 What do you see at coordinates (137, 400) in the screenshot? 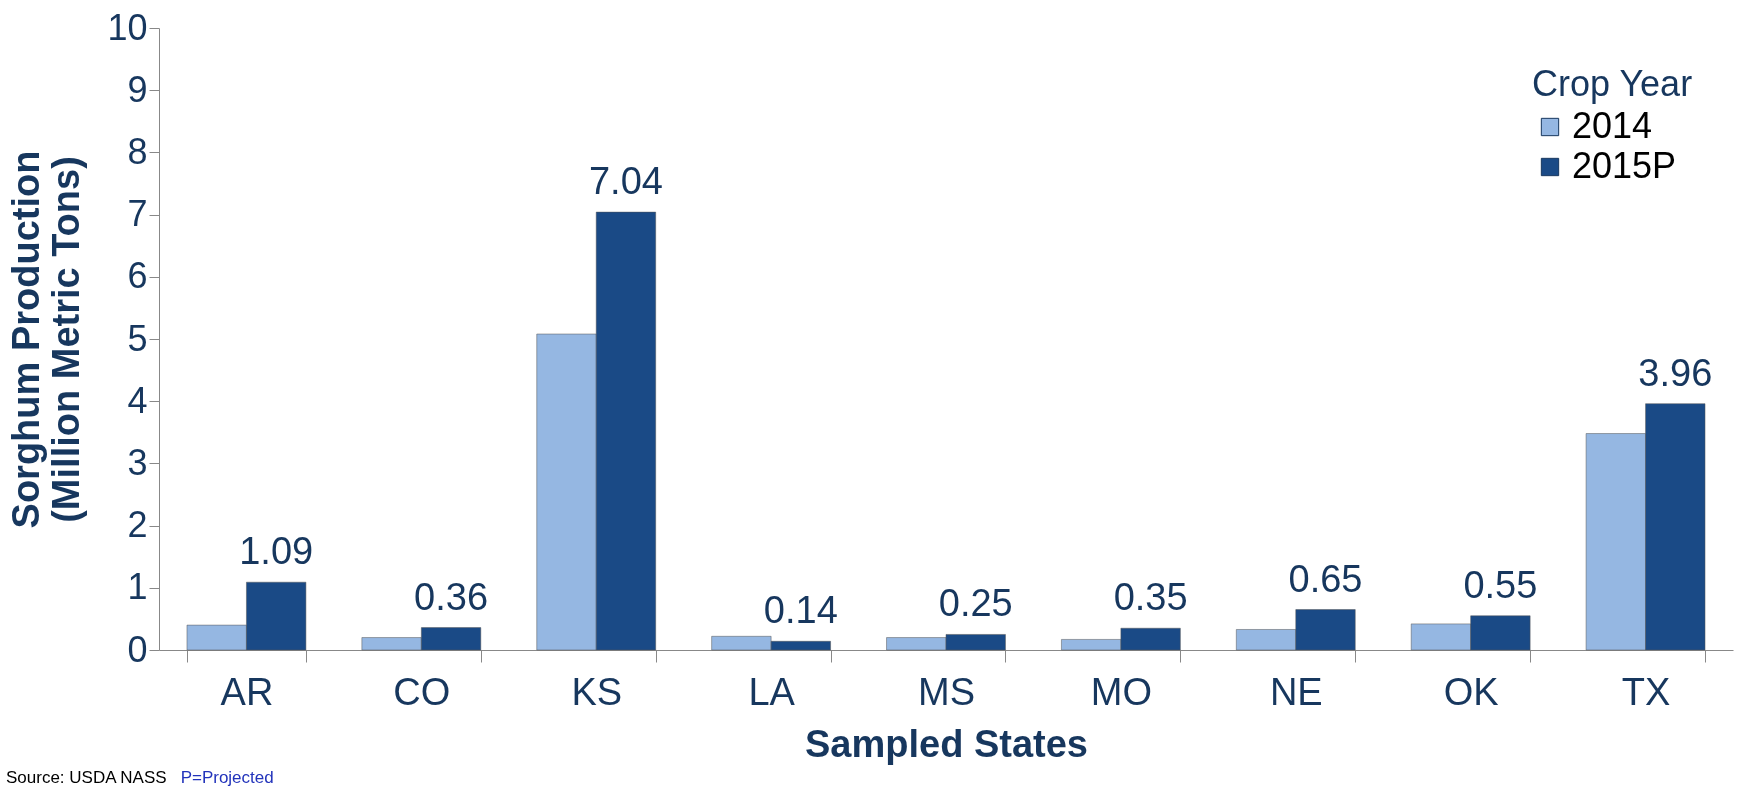
I see `y-tick-label: 4` at bounding box center [137, 400].